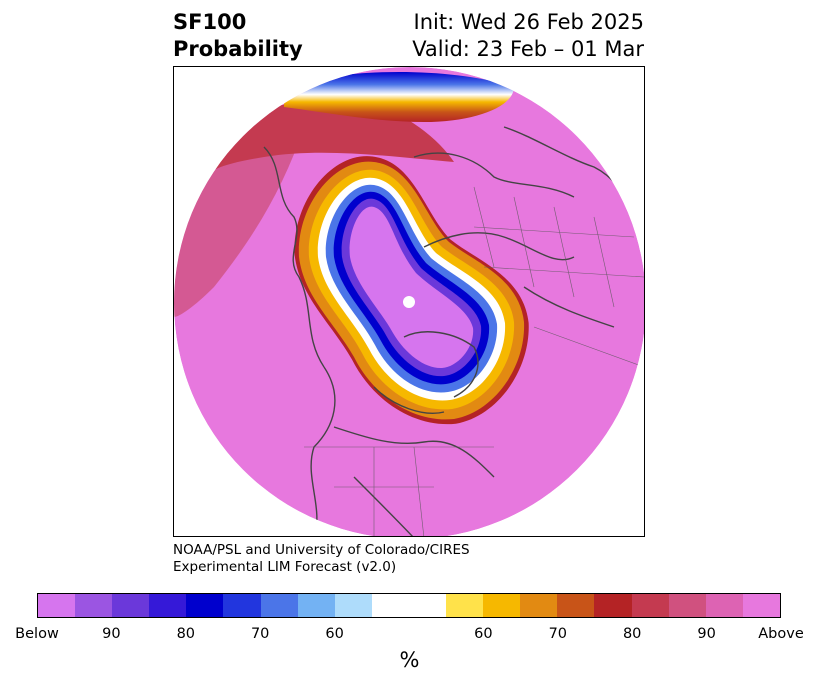 The height and width of the screenshot is (686, 819). I want to click on colorbar-tick-label: Above, so click(781, 634).